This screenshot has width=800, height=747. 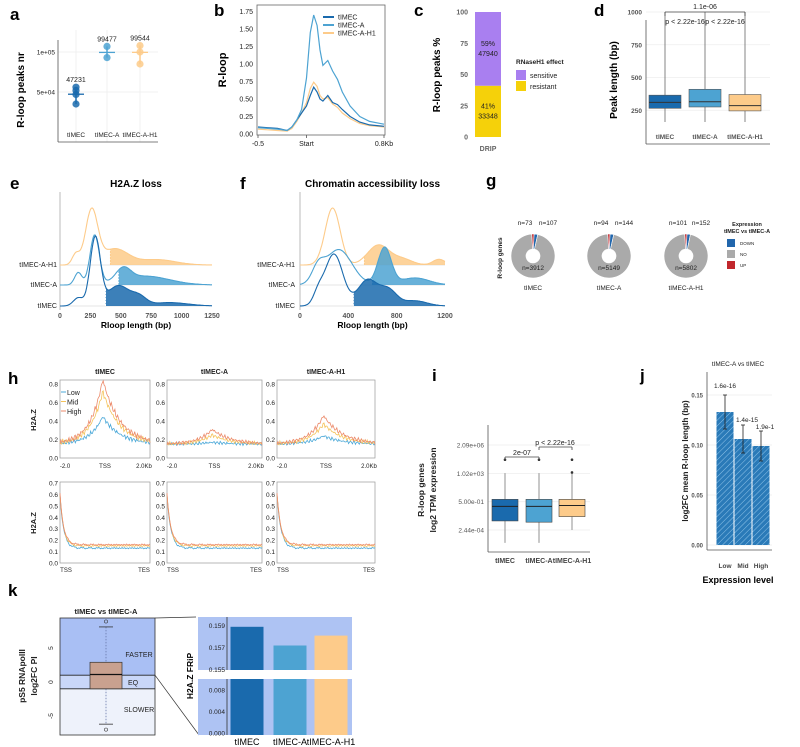 What do you see at coordinates (697, 397) in the screenshot?
I see `y-tick-label: 0.15` at bounding box center [697, 397].